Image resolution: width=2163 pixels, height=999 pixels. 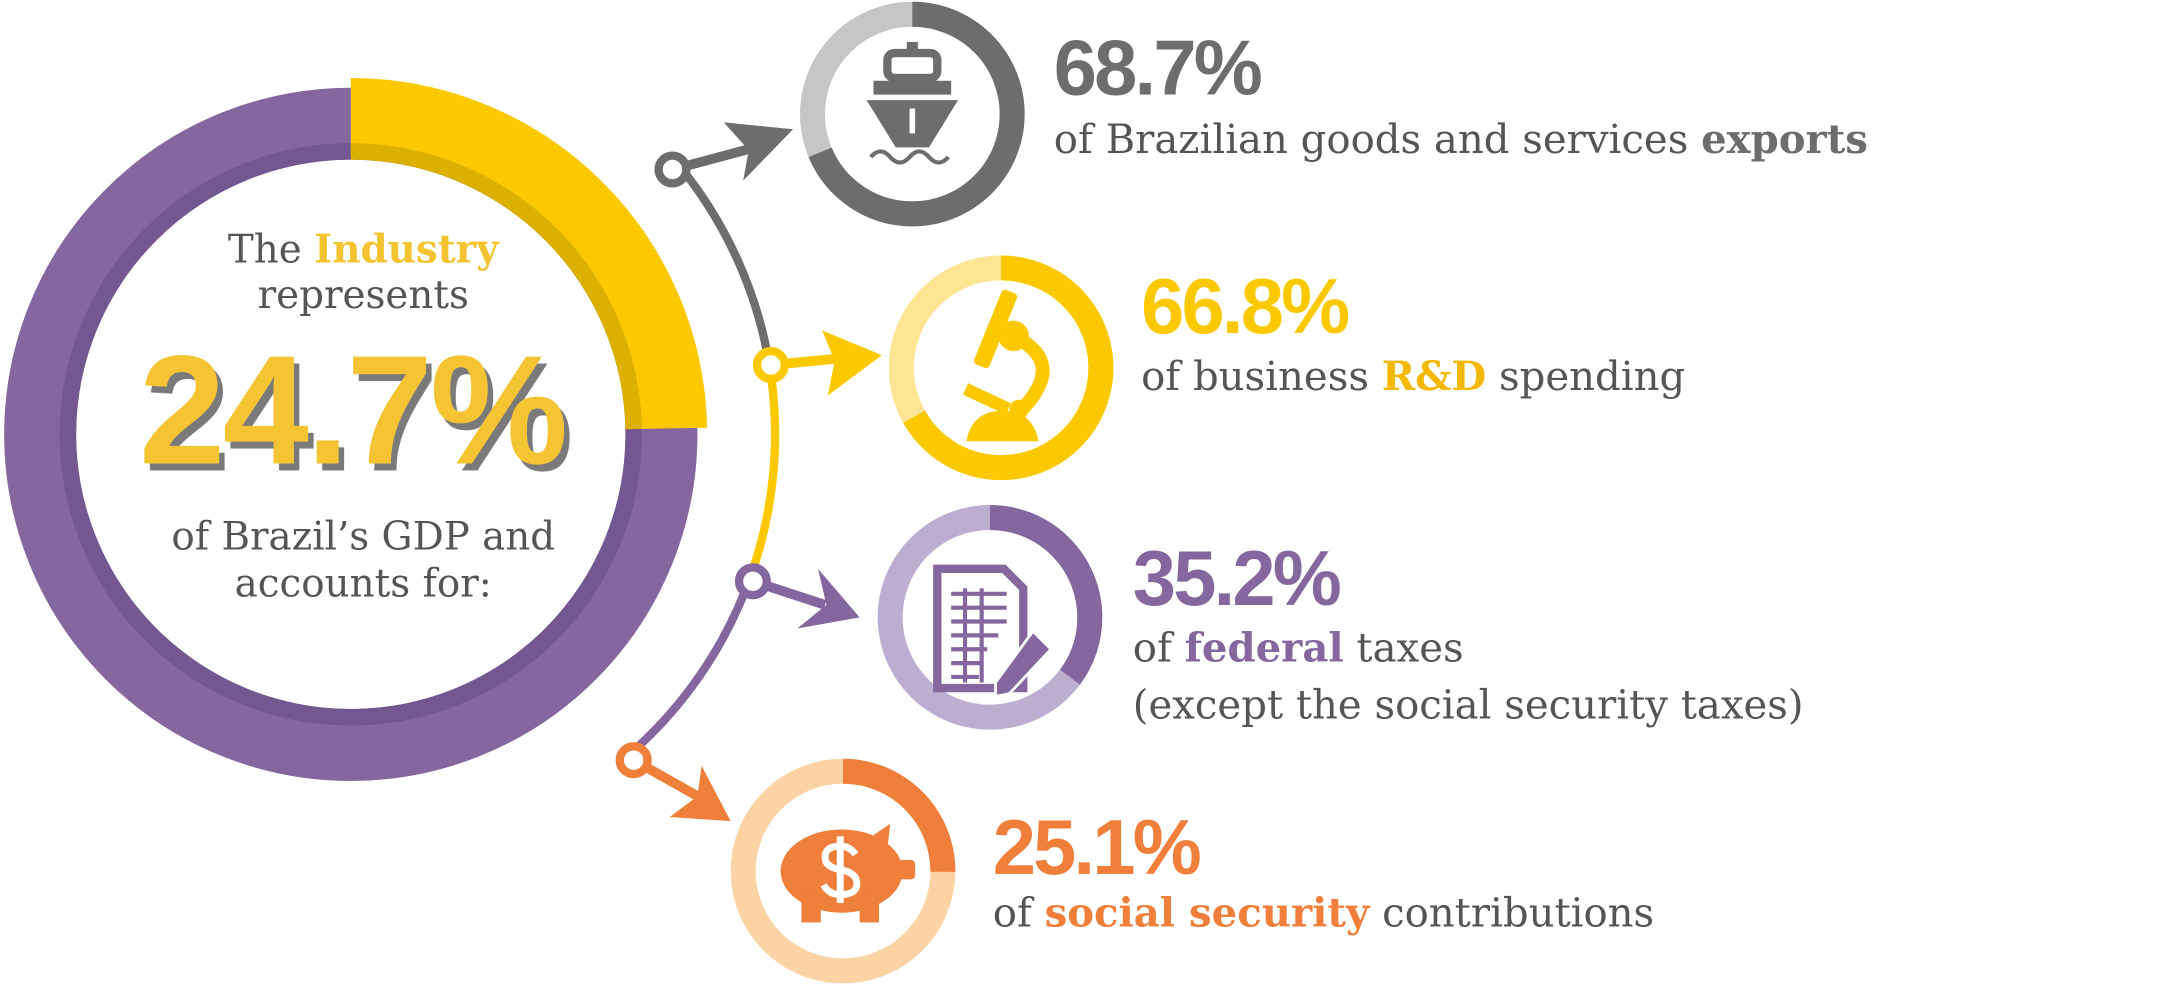 I want to click on piggy-bank-icon, so click(x=848, y=873).